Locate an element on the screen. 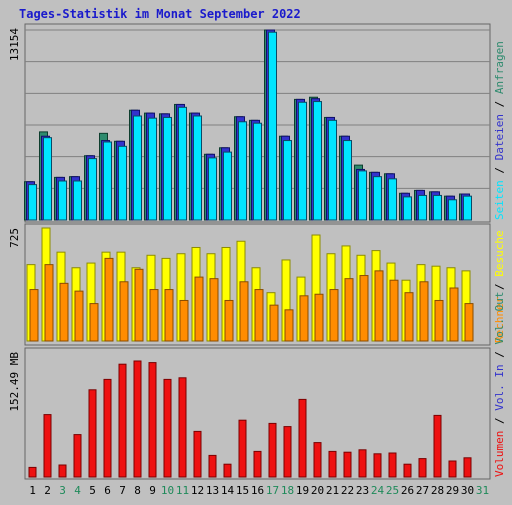 The width and height of the screenshot is (512, 505). legend-label: Vol. In is located at coordinates (499, 387).